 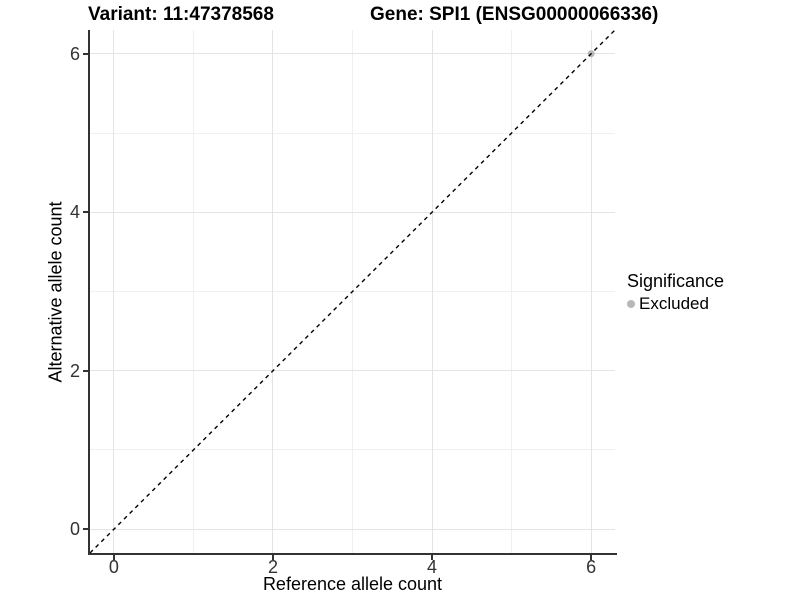 What do you see at coordinates (181, 14) in the screenshot?
I see `plot-title-variant: Variant: 11:47378568` at bounding box center [181, 14].